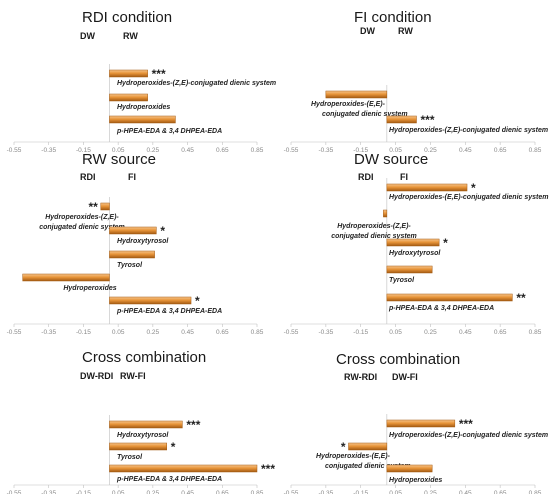  Describe the element at coordinates (415, 480) in the screenshot. I see `bar-label: Hydroperoxides` at that location.